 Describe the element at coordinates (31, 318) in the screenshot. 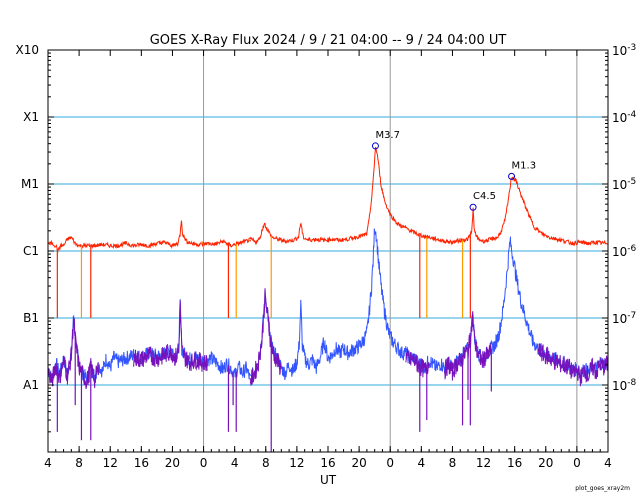

I see `flare-class-label: B1` at that location.